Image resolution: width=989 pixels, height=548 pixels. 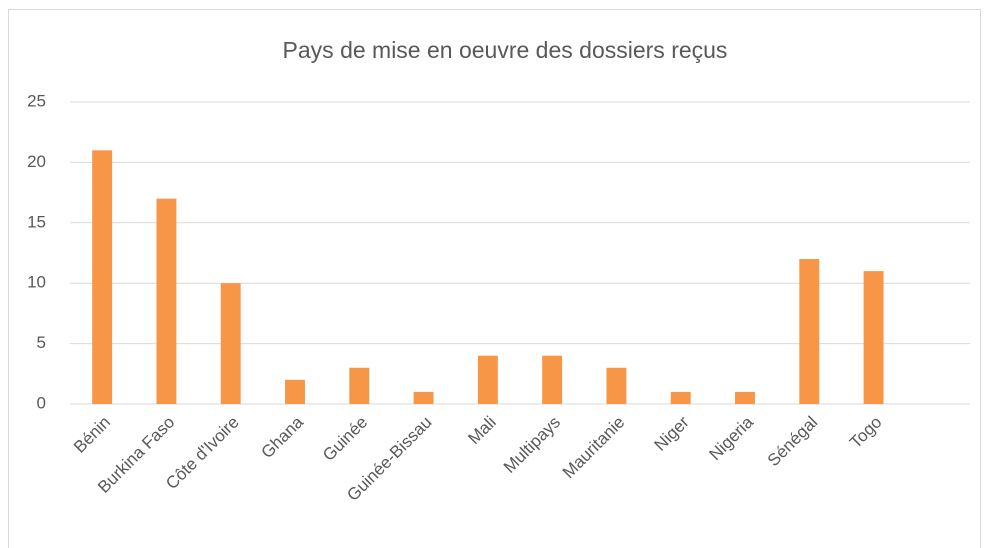 I want to click on y-tick-label: 10, so click(x=36, y=282).